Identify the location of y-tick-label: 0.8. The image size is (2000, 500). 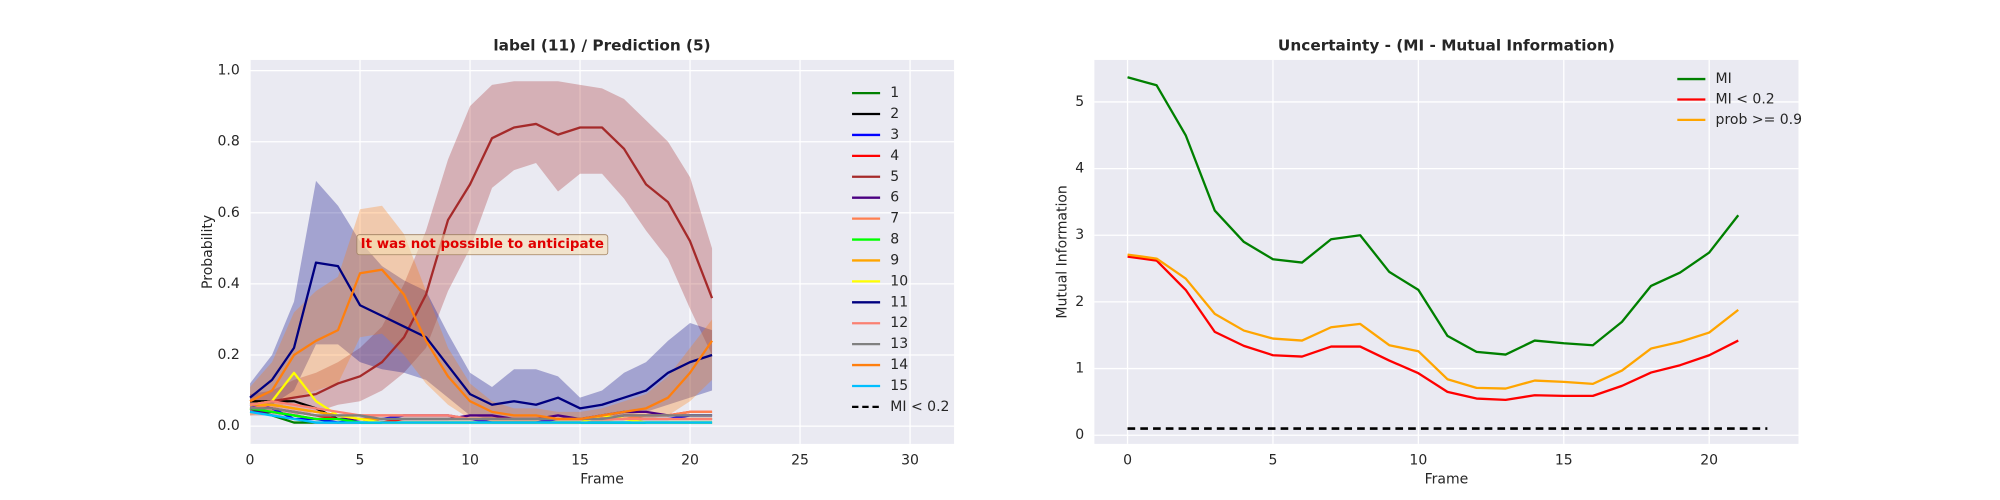
(228, 142).